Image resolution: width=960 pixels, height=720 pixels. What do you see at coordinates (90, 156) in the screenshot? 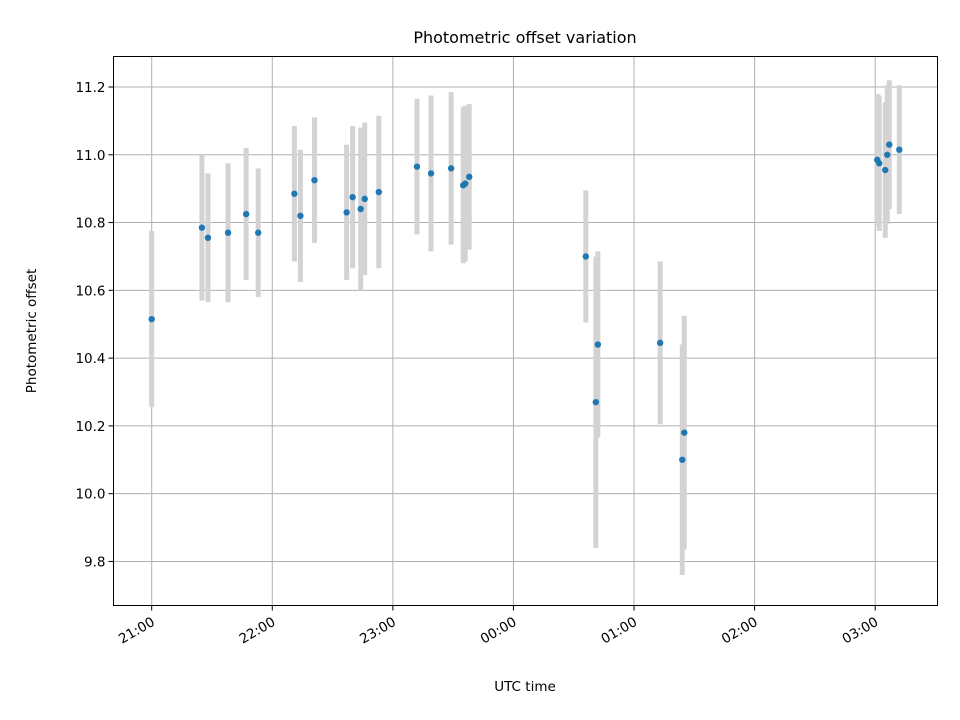
I see `y-tick-label: 11.0` at bounding box center [90, 156].